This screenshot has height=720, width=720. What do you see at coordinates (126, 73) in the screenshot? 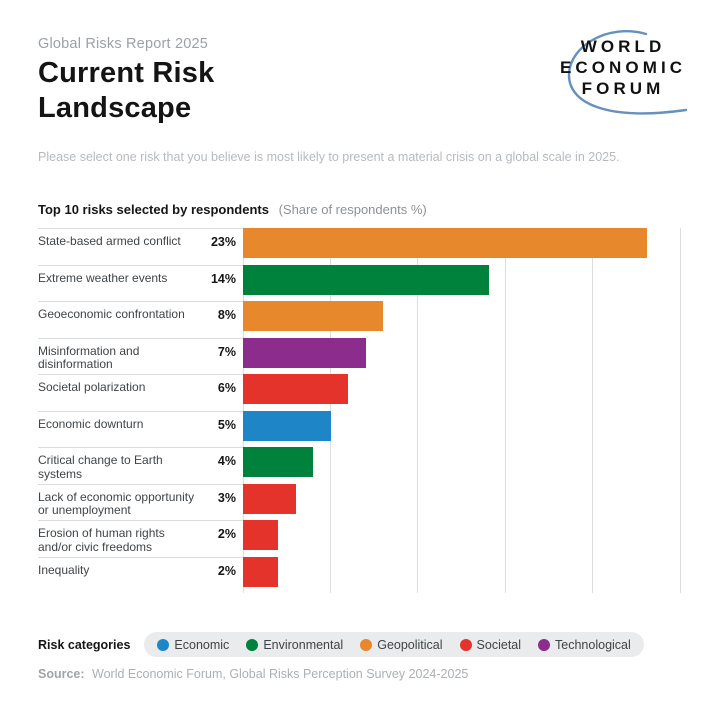
I see `page-title-line1: Current Risk` at bounding box center [126, 73].